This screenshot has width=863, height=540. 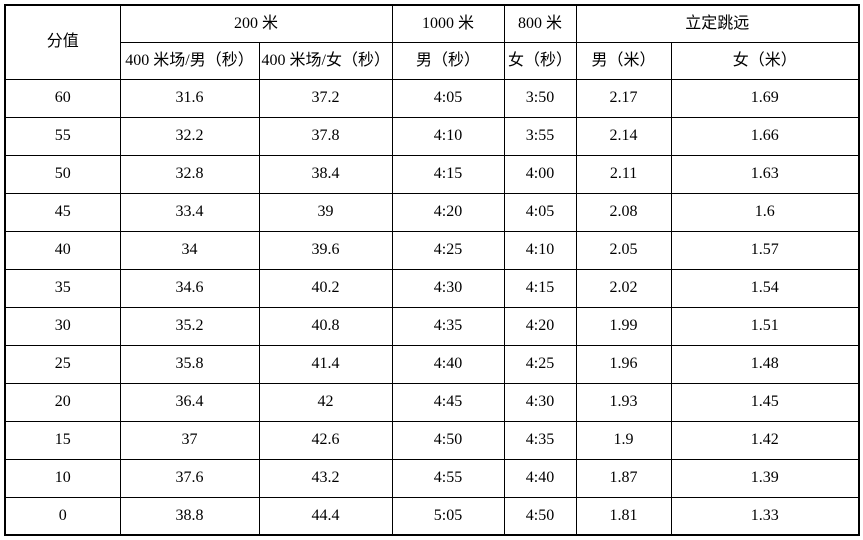 What do you see at coordinates (189, 174) in the screenshot?
I see `cell-m400-male: 32.8` at bounding box center [189, 174].